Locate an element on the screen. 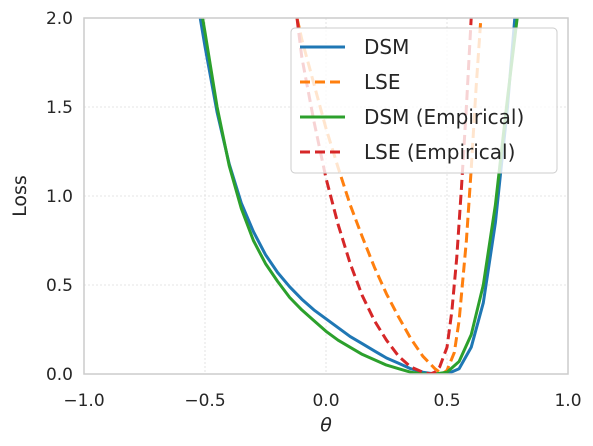 This screenshot has width=593, height=446. y-tick-label-3: 1.5 is located at coordinates (59, 108).